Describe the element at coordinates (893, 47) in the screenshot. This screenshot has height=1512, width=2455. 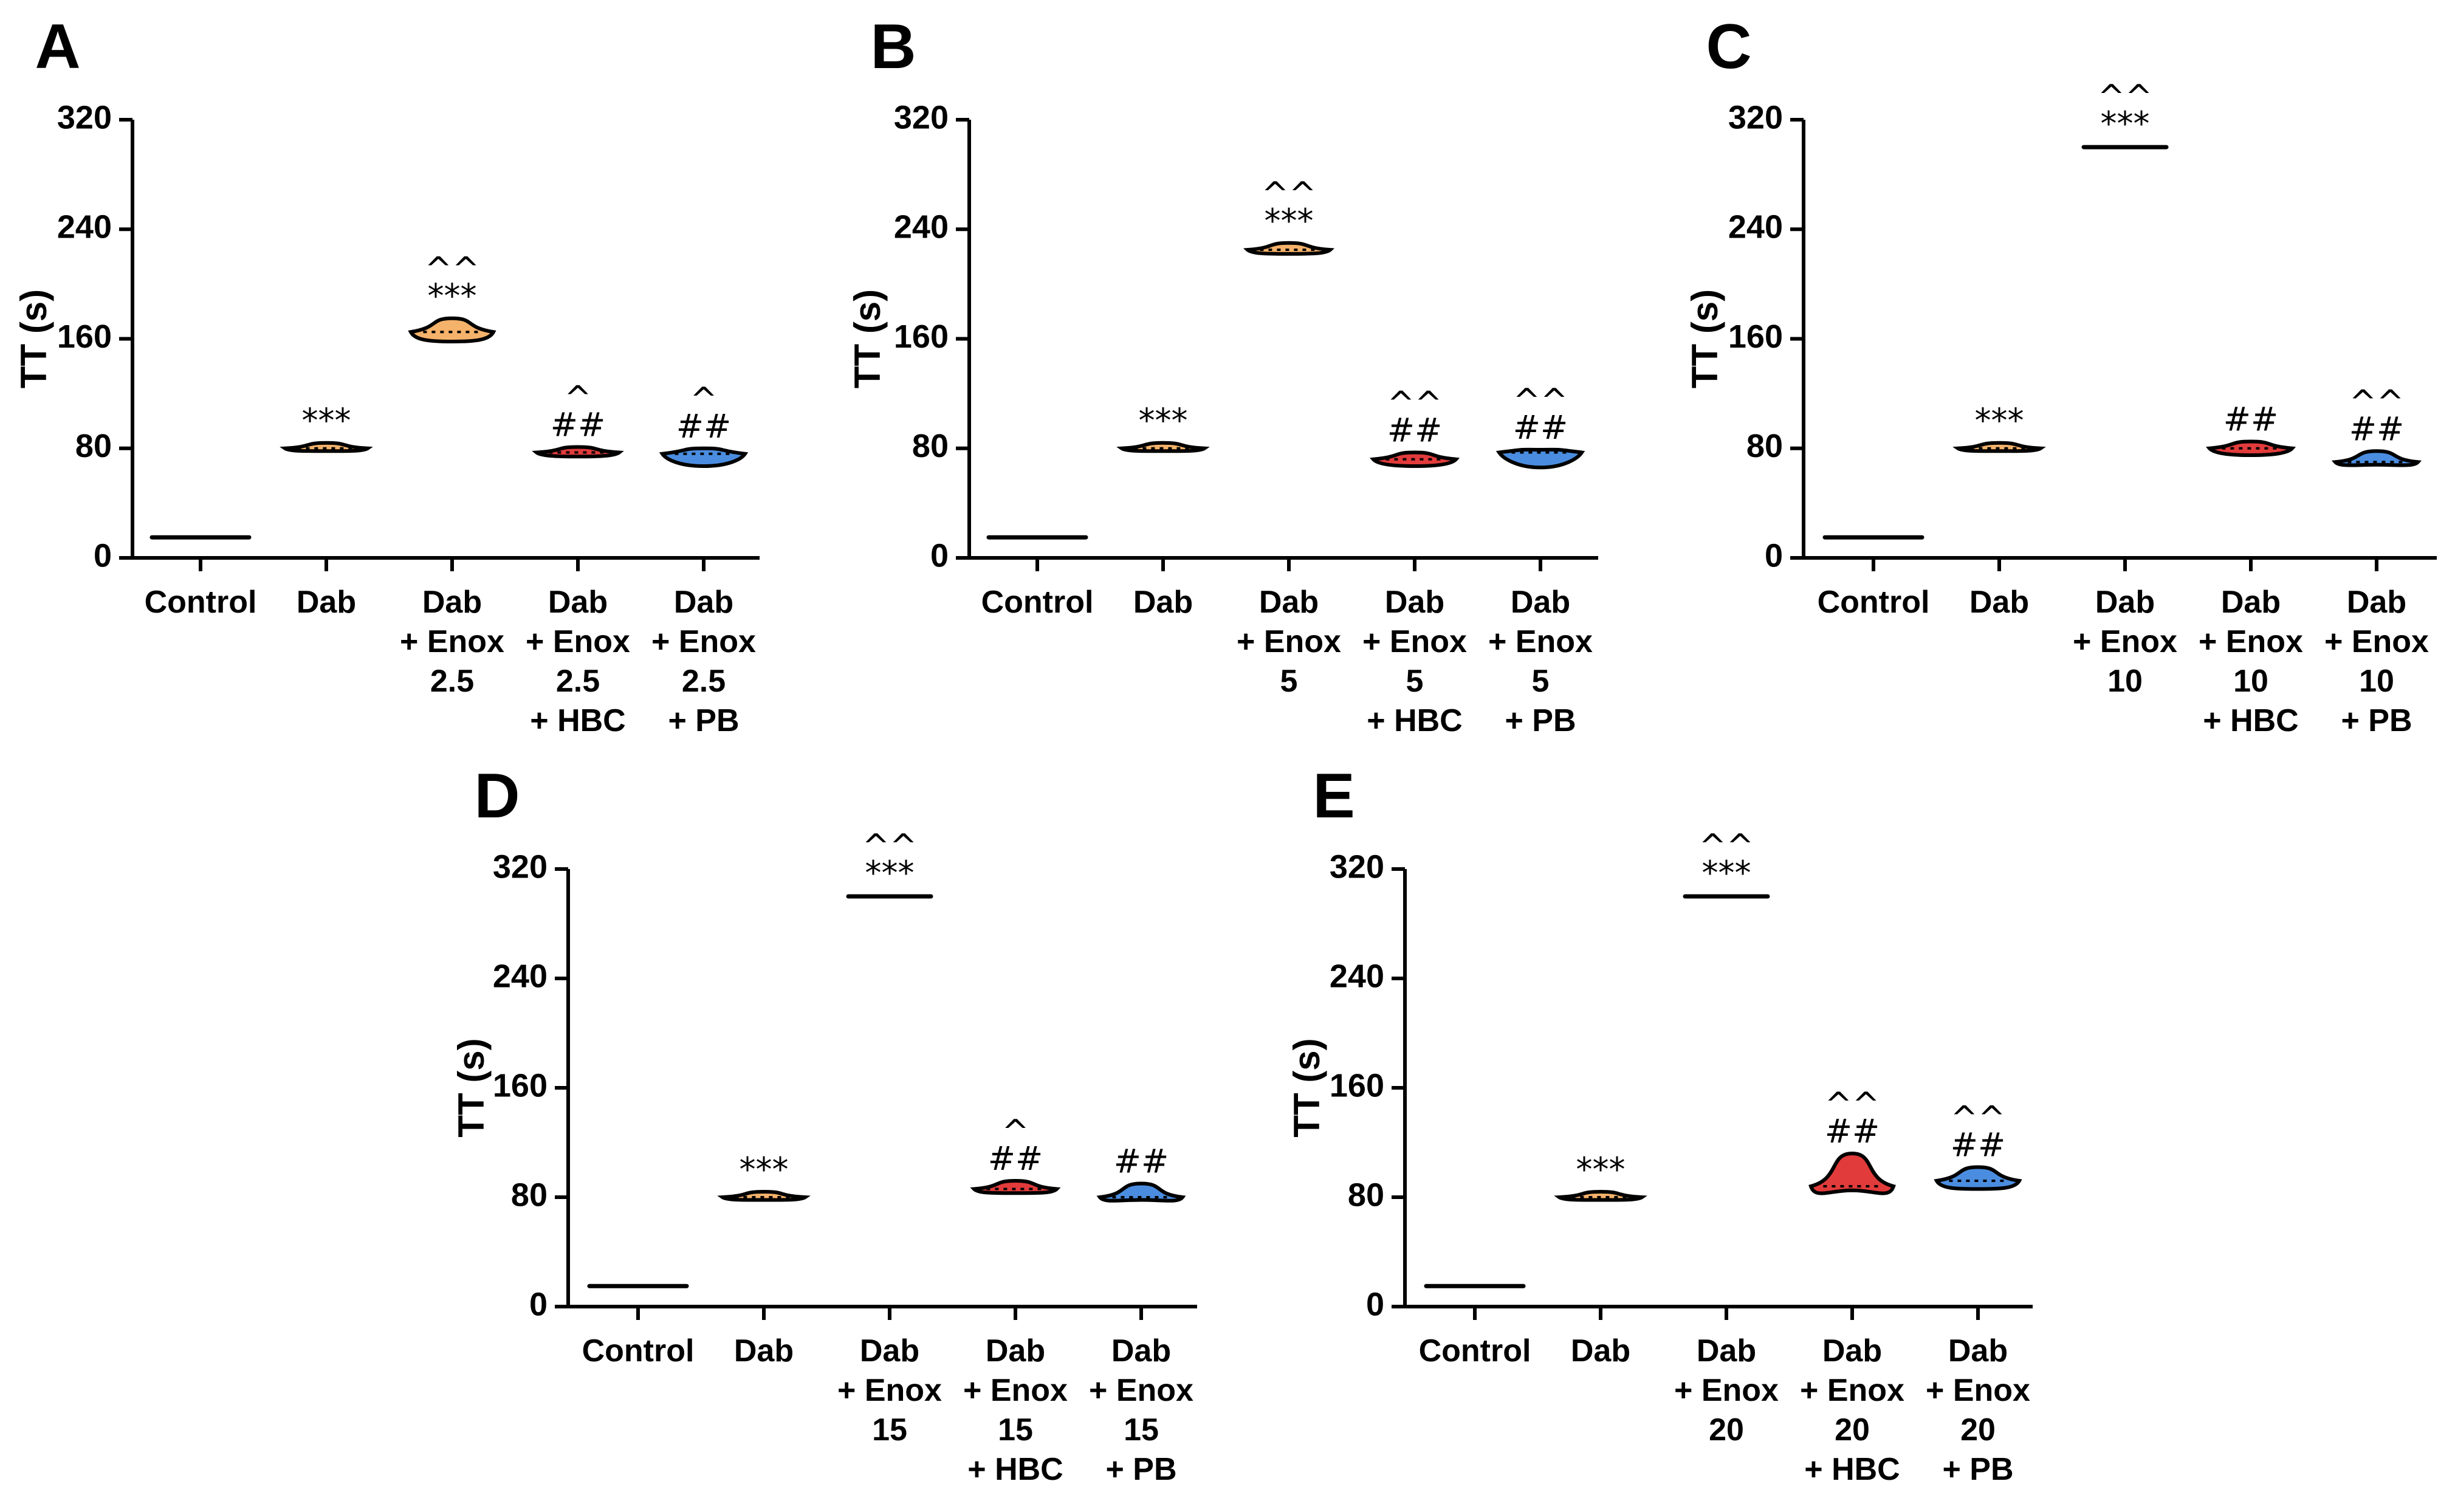
I see `panel-letter: B` at that location.